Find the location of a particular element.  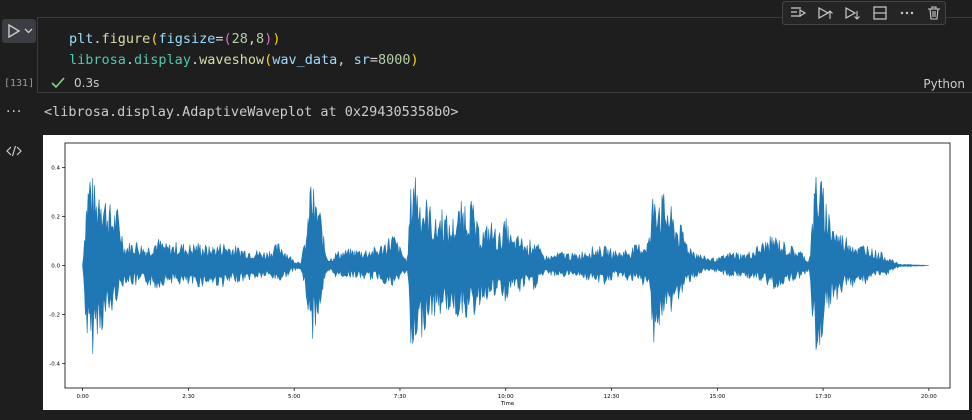

run-icon is located at coordinates (20, 31).